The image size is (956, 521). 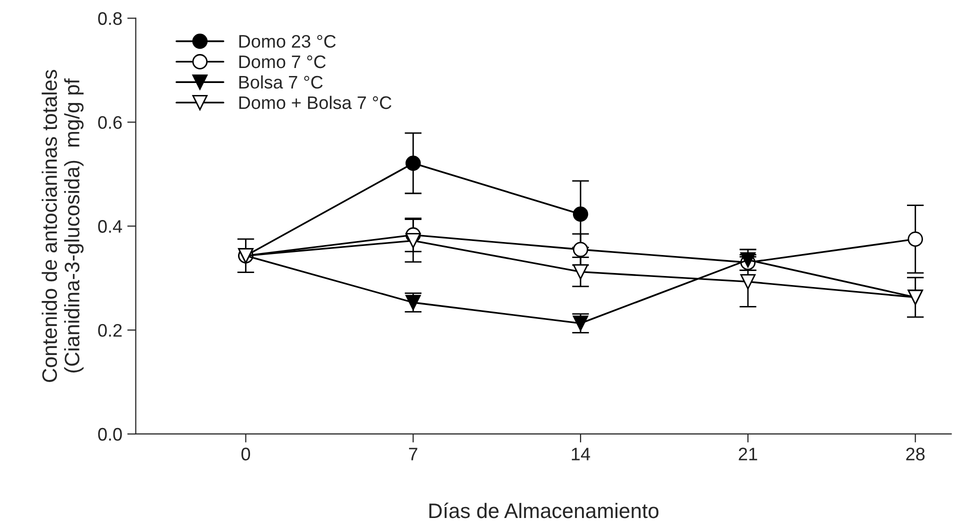 What do you see at coordinates (245, 454) in the screenshot?
I see `x-tick-label: 0` at bounding box center [245, 454].